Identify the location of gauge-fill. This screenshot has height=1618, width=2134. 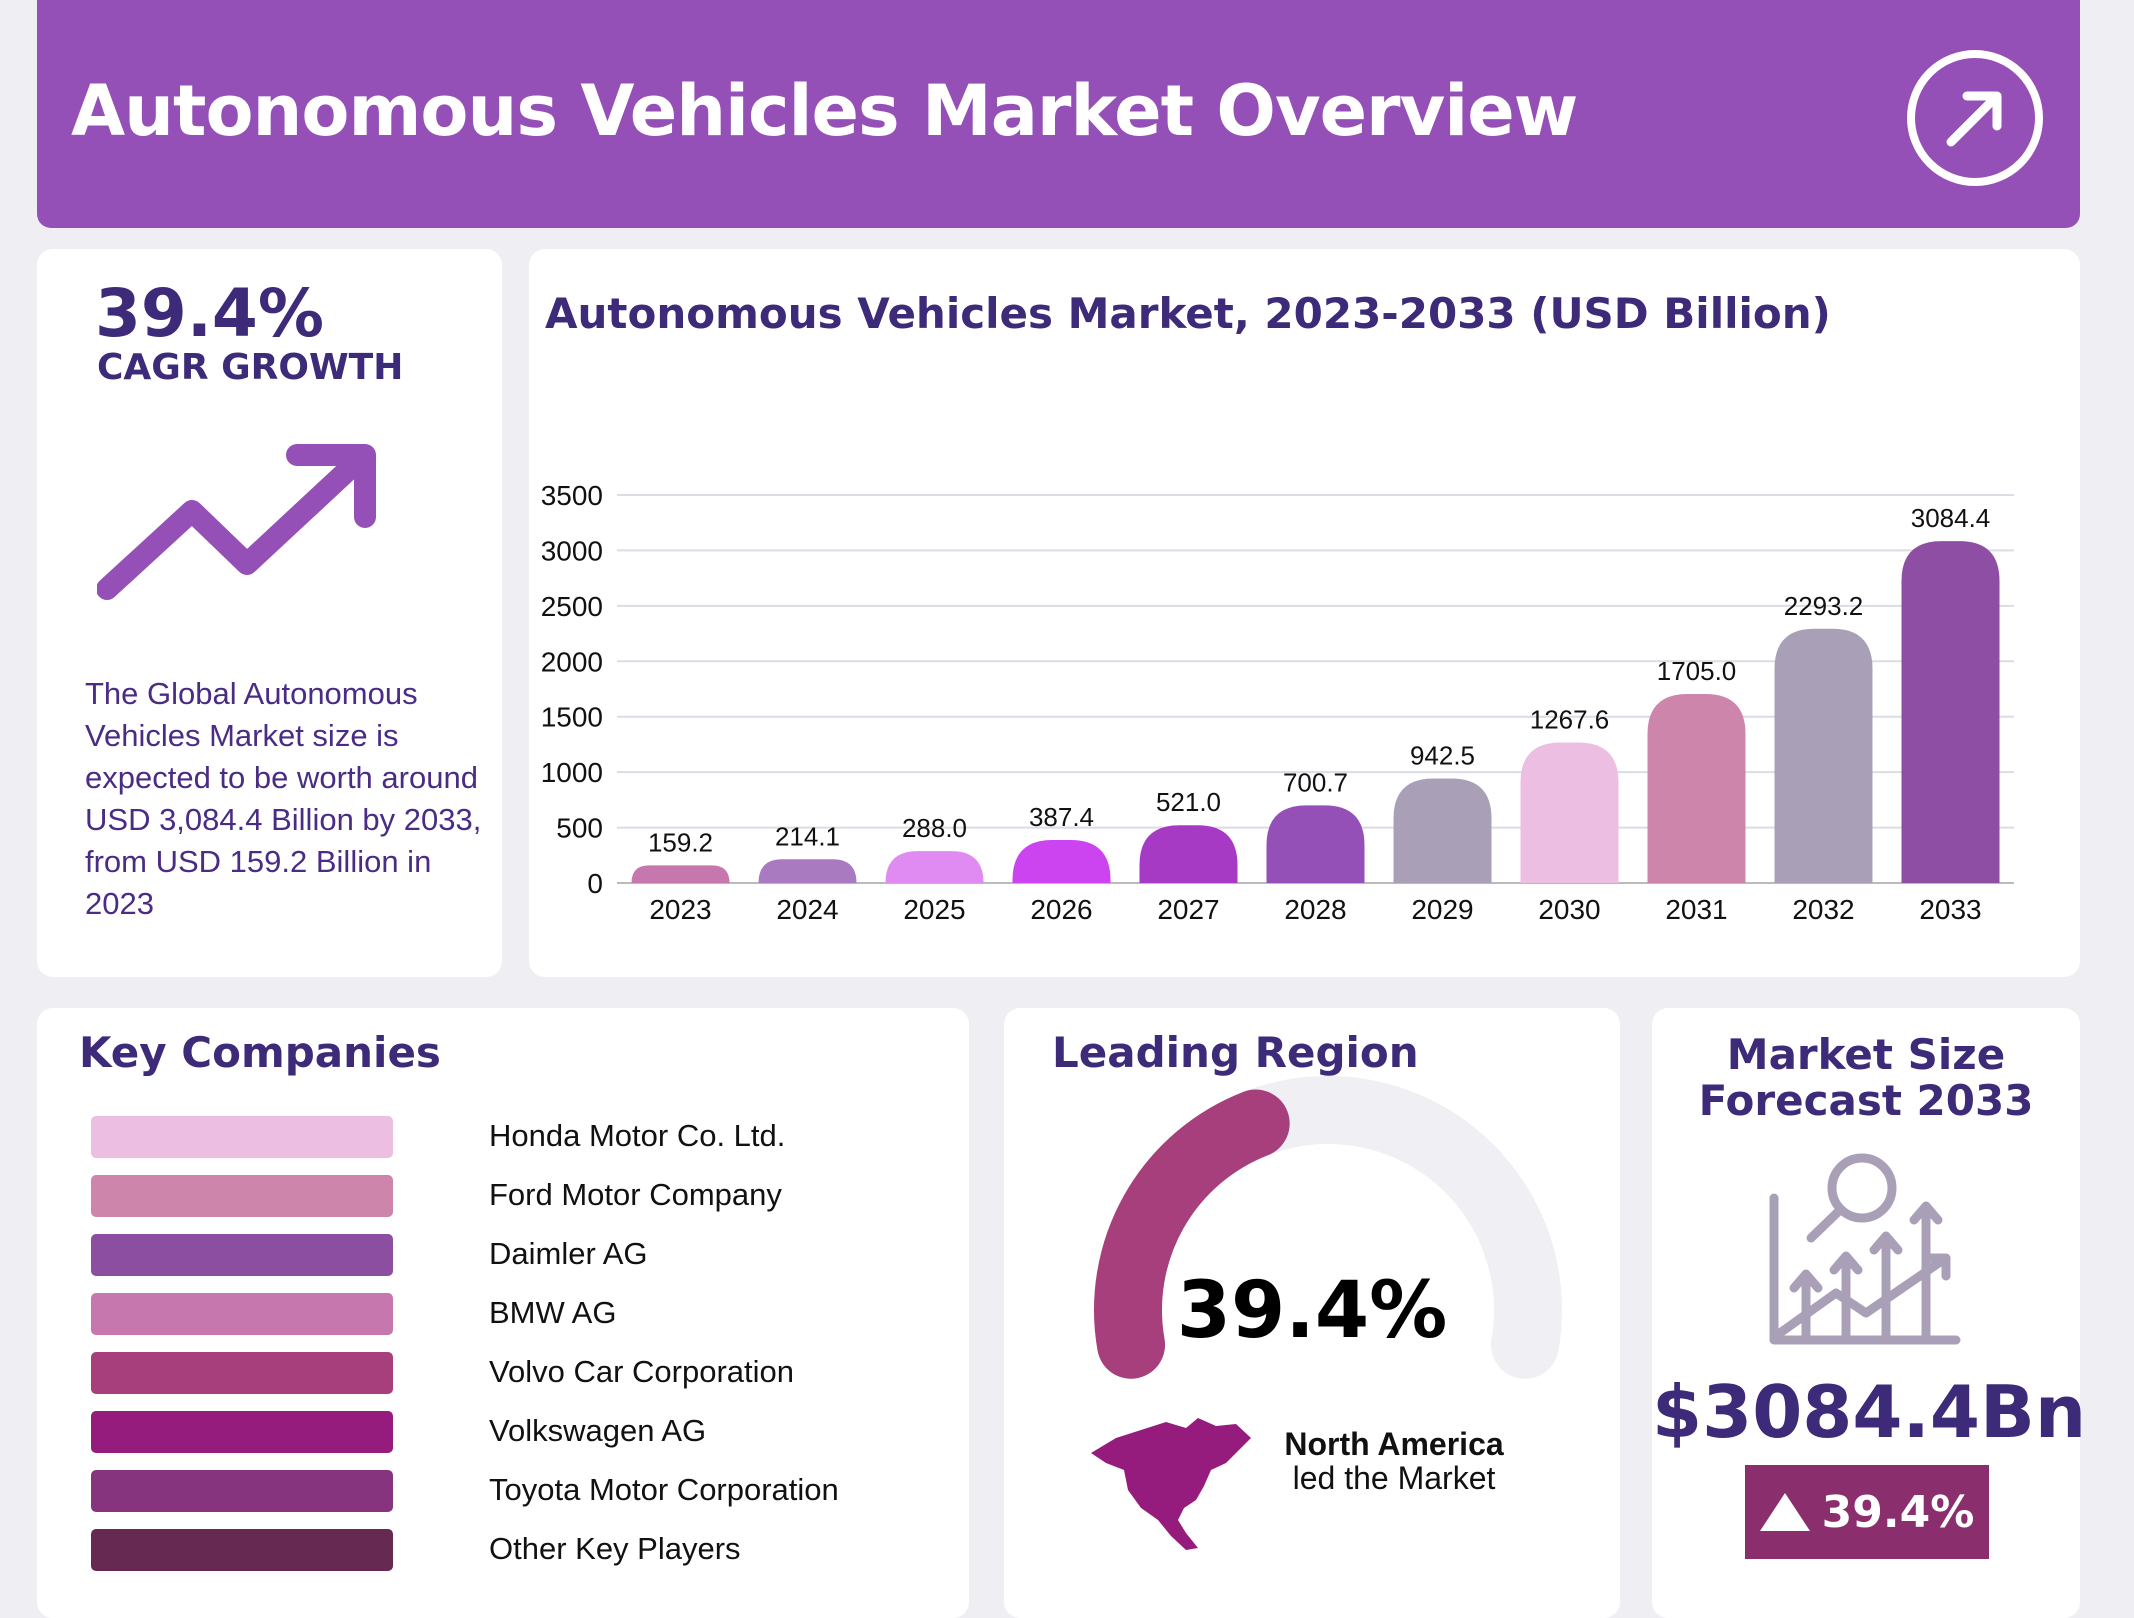
(1192, 1234).